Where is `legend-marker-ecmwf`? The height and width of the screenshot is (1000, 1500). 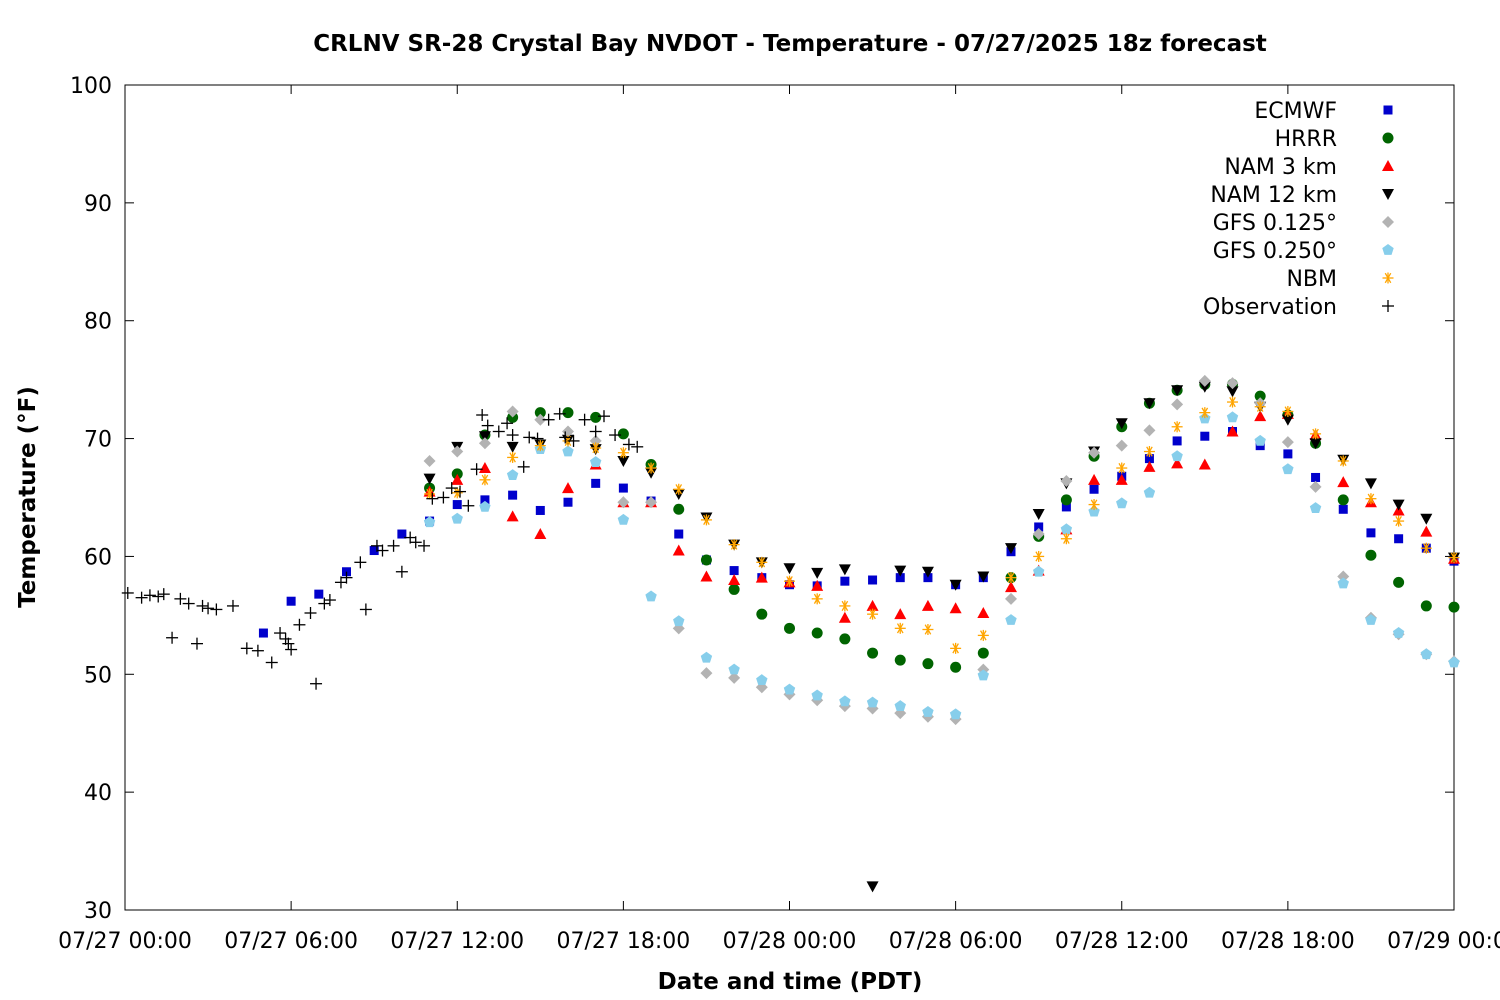 legend-marker-ecmwf is located at coordinates (1388, 110).